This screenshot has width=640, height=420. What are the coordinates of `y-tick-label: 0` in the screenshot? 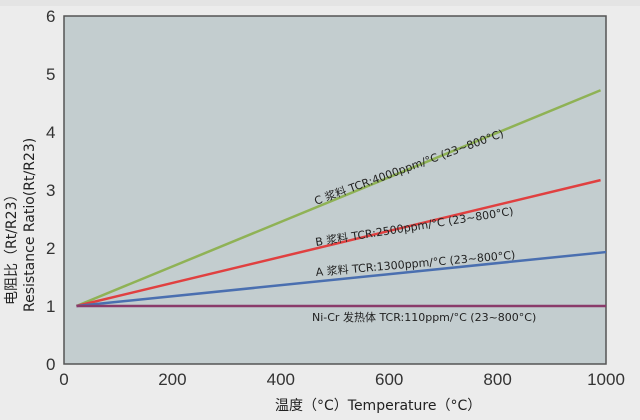 It's located at (50, 364).